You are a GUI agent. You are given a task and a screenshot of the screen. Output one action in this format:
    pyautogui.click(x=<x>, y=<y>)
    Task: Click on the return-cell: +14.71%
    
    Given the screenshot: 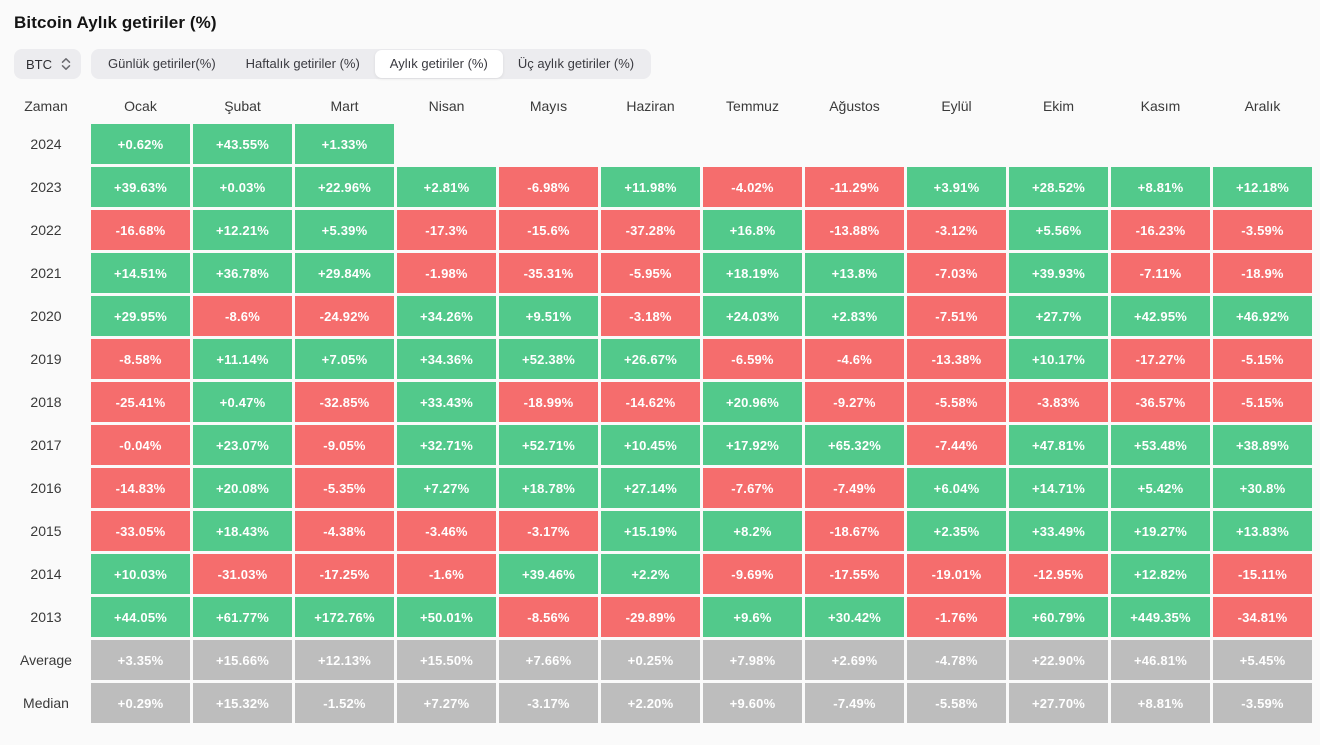 What is the action you would take?
    pyautogui.click(x=1058, y=488)
    